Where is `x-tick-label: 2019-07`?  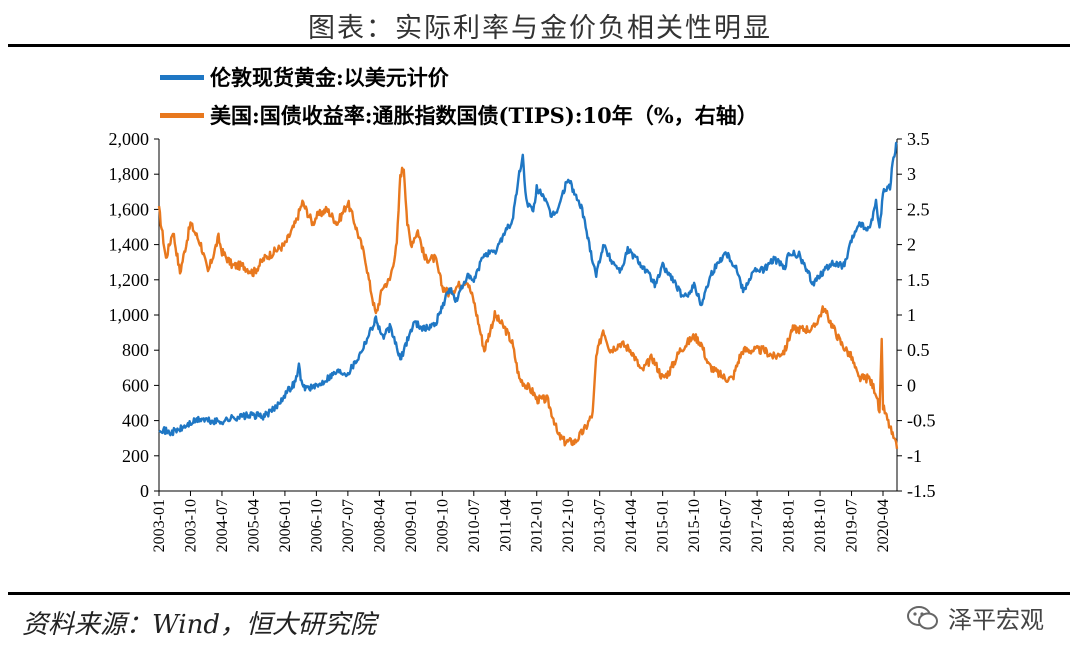 x-tick-label: 2019-07 is located at coordinates (852, 525).